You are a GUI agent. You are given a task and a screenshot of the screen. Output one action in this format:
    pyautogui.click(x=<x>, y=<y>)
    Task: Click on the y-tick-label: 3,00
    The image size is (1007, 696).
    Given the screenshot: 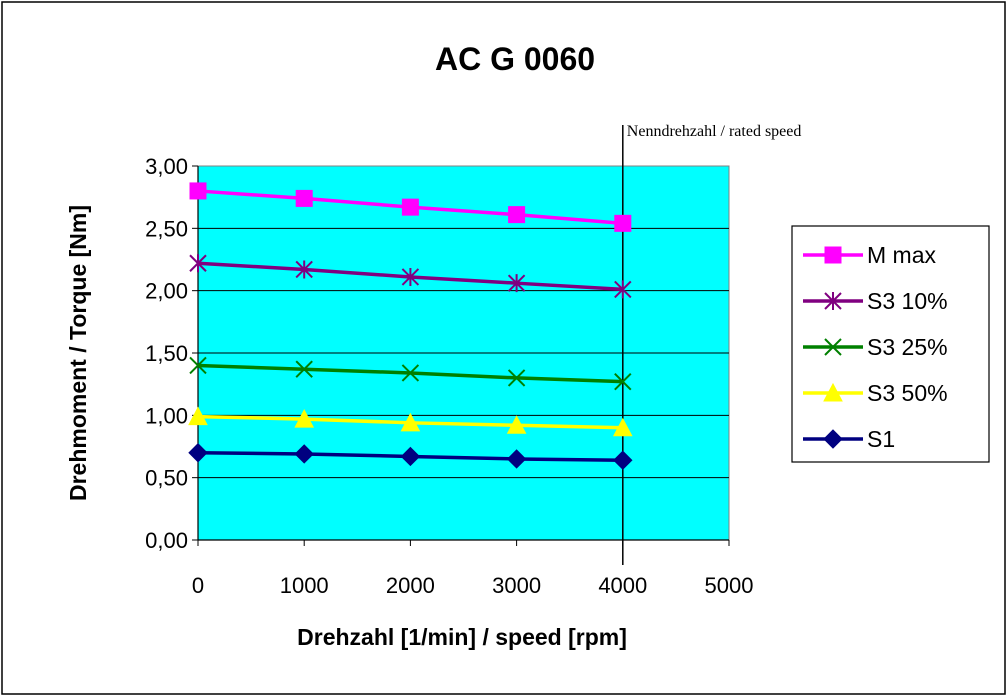 What is the action you would take?
    pyautogui.click(x=166, y=166)
    